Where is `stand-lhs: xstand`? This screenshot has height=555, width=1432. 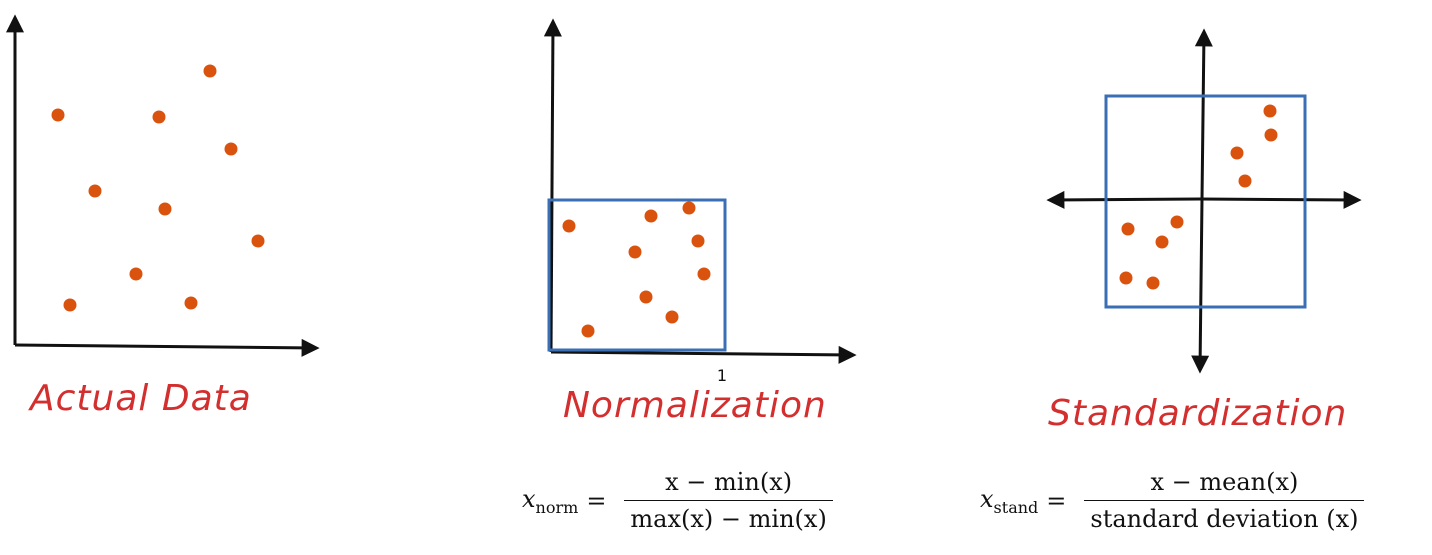
stand-lhs: xstand is located at coordinates (1009, 500).